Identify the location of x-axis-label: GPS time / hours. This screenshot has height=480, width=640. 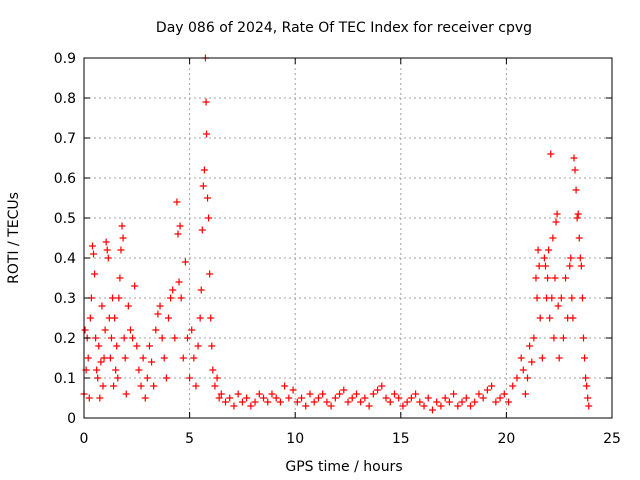
(343, 467).